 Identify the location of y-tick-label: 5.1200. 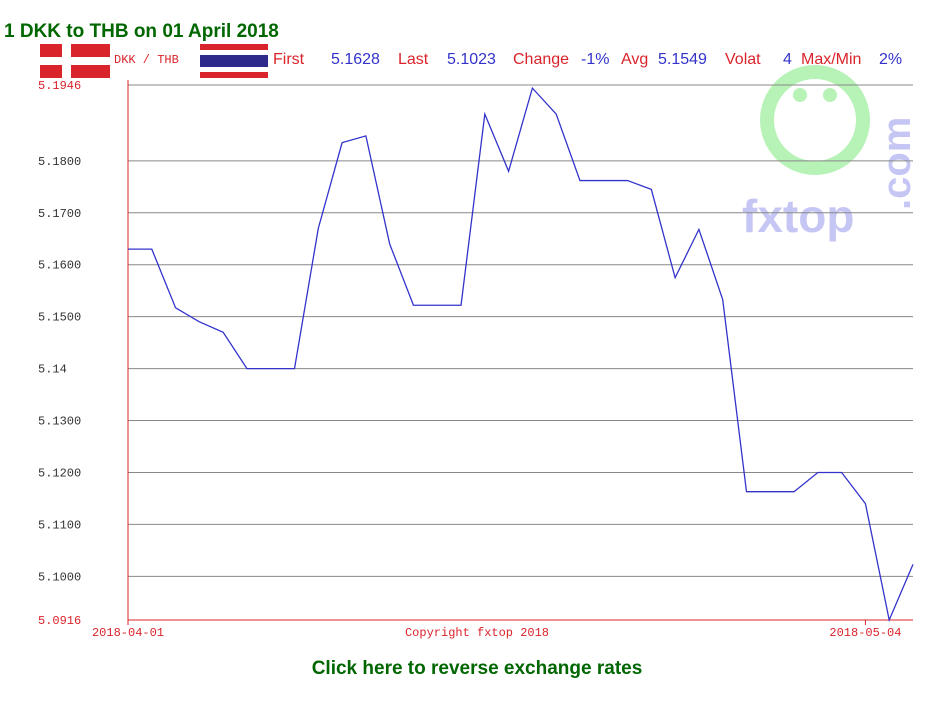
(59, 473).